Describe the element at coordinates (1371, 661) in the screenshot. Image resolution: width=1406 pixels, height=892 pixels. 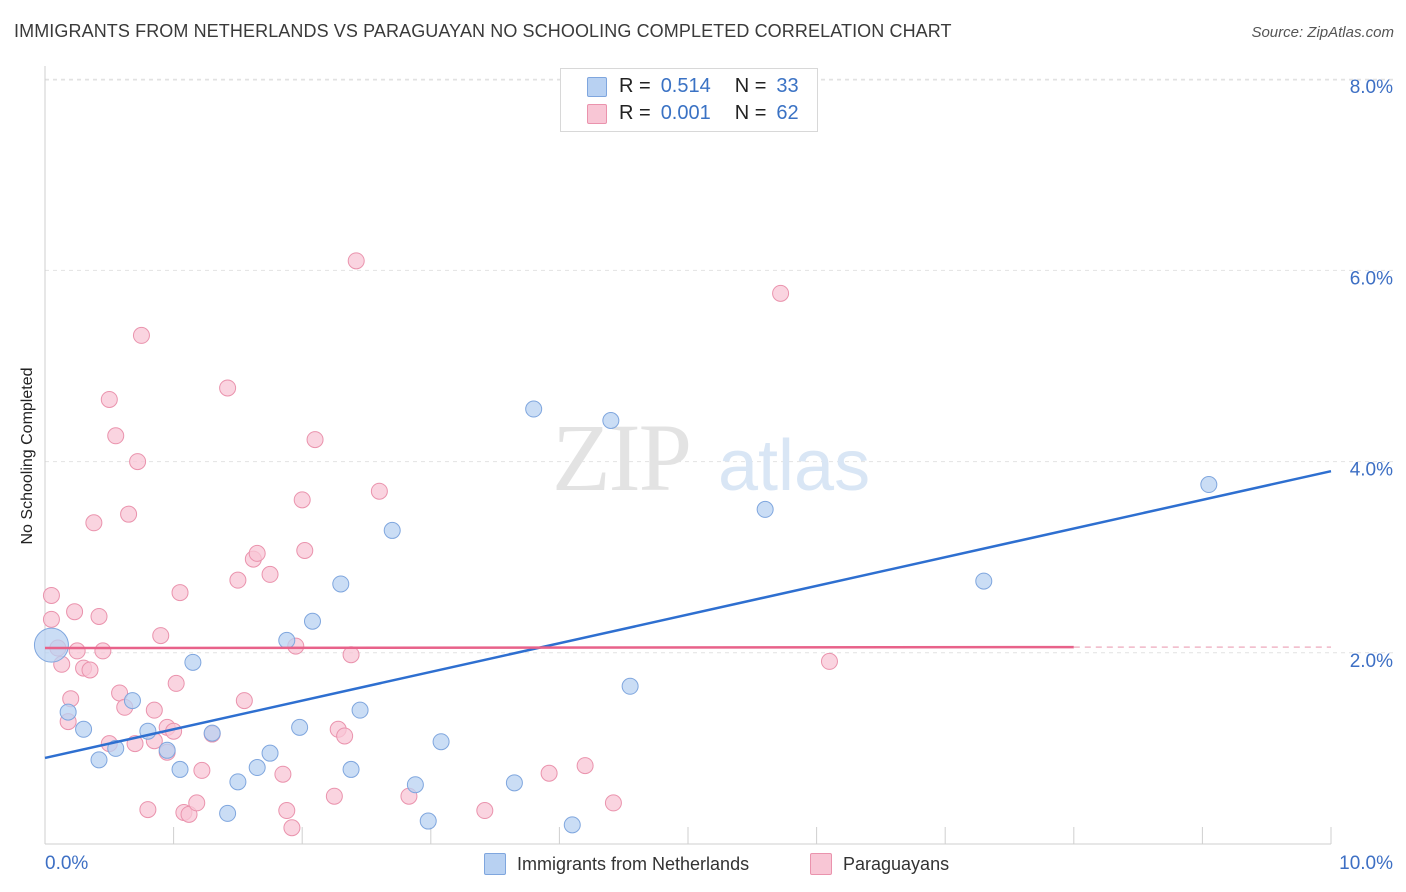
I see `y-tick-label: 2.0%` at that location.